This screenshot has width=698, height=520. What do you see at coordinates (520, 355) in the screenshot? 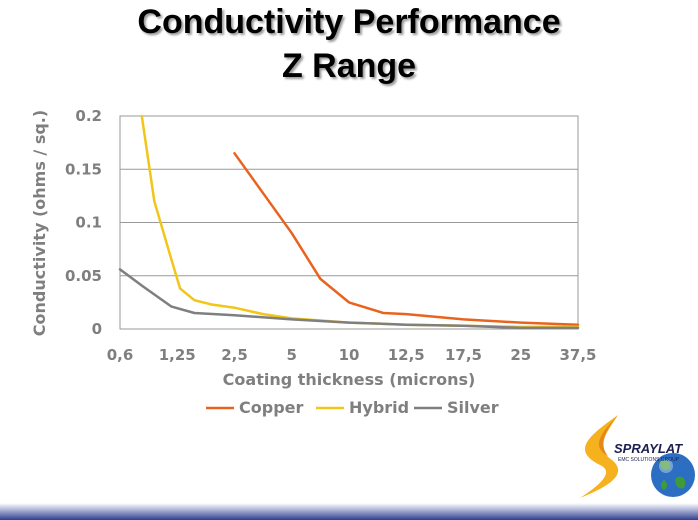
I see `x-tick-label: 25` at bounding box center [520, 355].